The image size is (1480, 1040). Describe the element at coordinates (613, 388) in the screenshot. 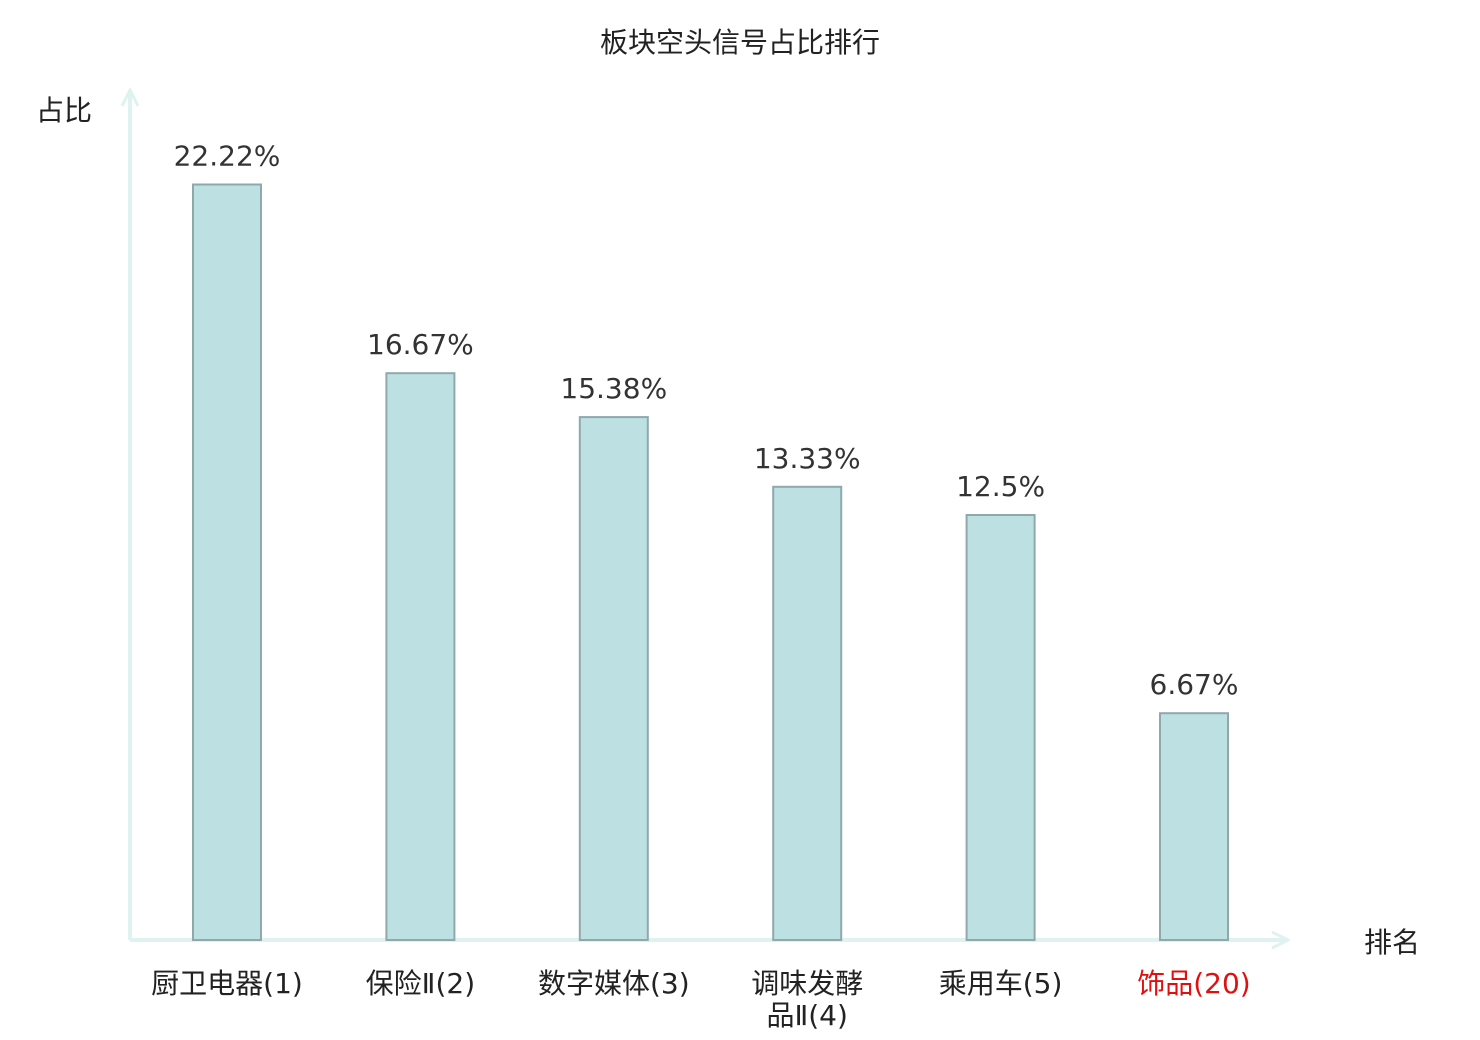

I see `value-label-3: 15.38%` at that location.